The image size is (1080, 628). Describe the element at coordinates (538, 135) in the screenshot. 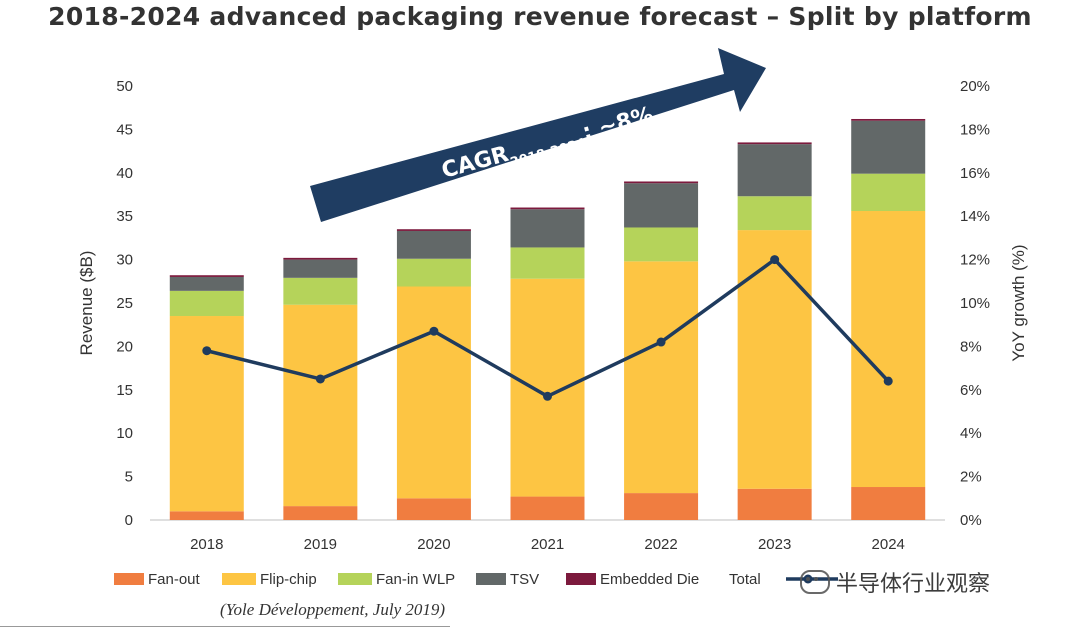

I see `cagr-arrow-shape` at that location.